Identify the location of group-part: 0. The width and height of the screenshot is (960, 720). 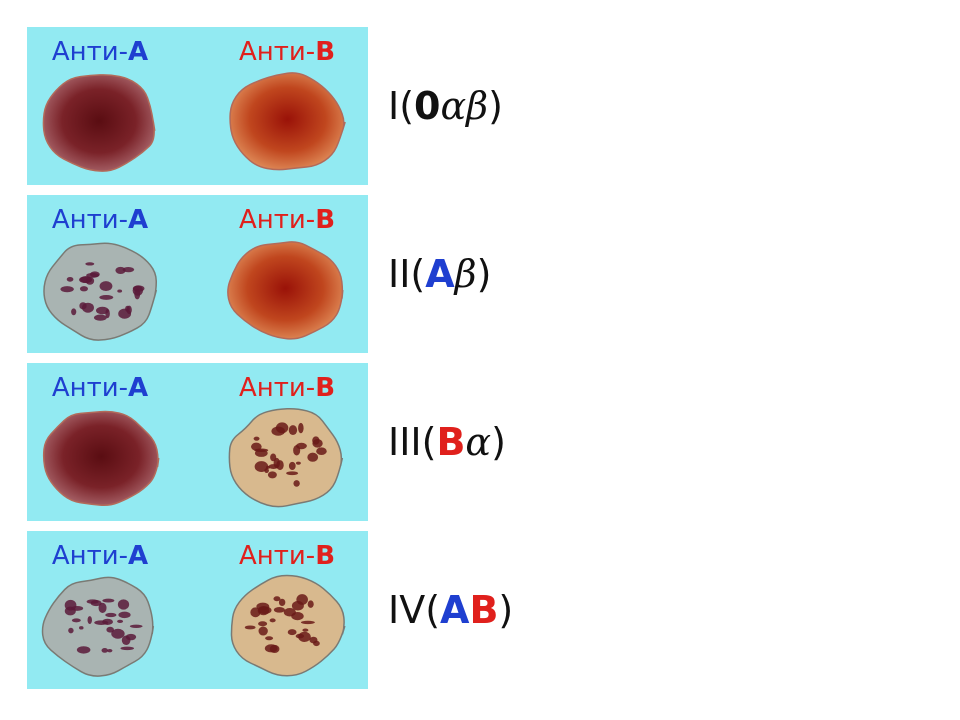
(427, 106).